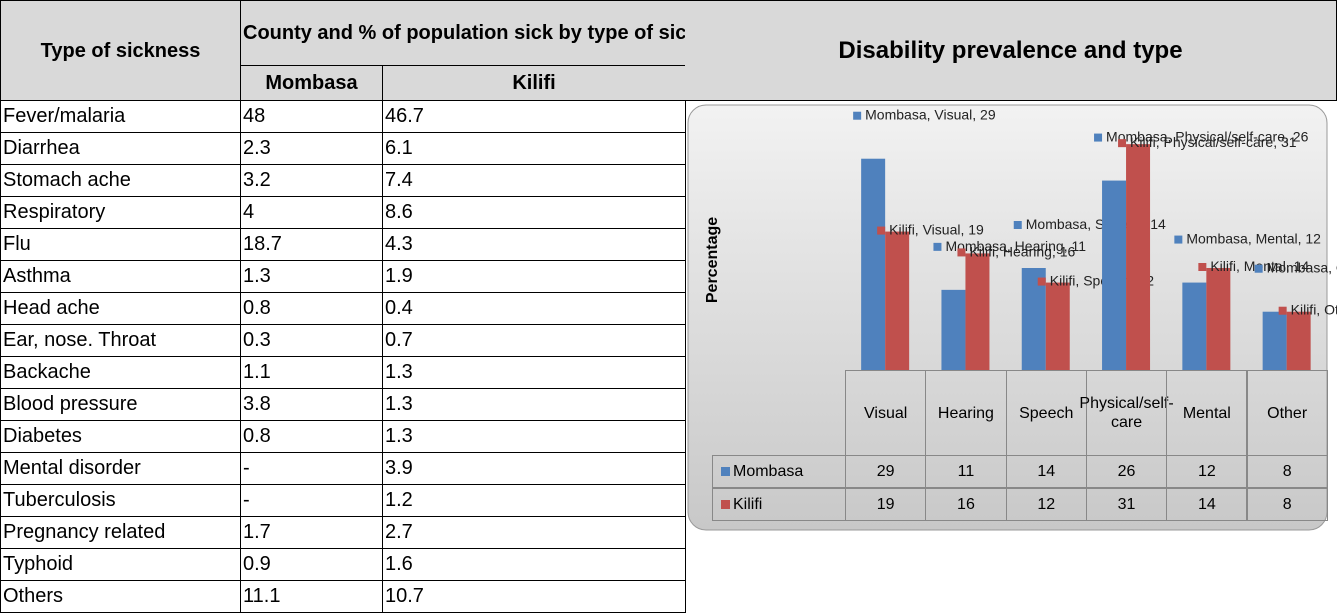 The image size is (1337, 615). Describe the element at coordinates (748, 504) in the screenshot. I see `legend-label: Kilifi` at that location.